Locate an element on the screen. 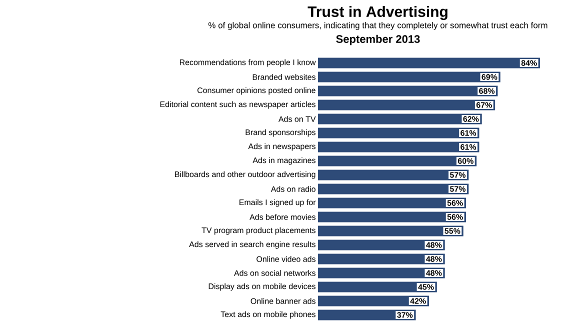 The height and width of the screenshot is (328, 562). y-tick-label: Online banner ads is located at coordinates (283, 301).